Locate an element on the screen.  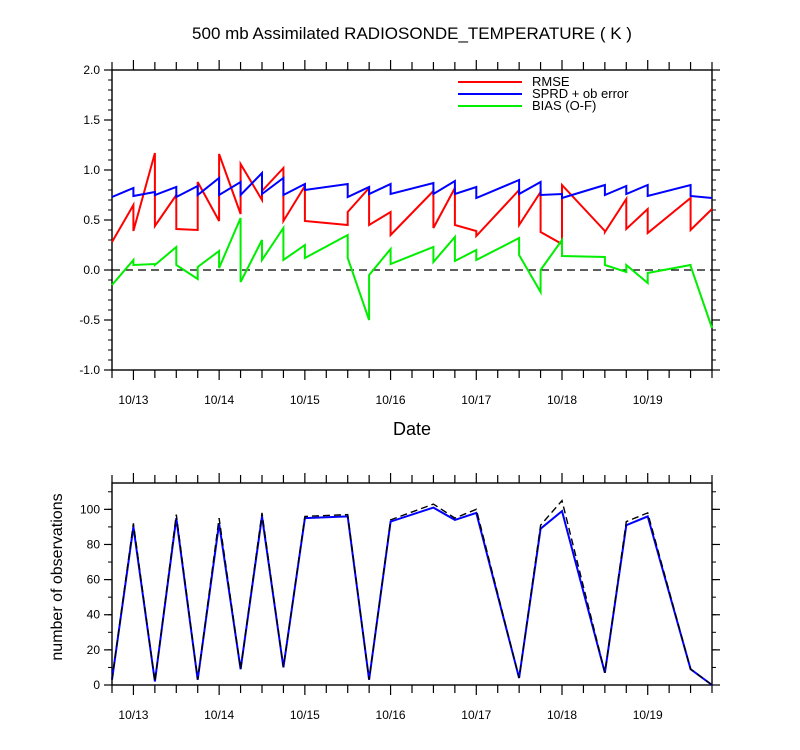
series-line-bias-o-f is located at coordinates (412, 273).